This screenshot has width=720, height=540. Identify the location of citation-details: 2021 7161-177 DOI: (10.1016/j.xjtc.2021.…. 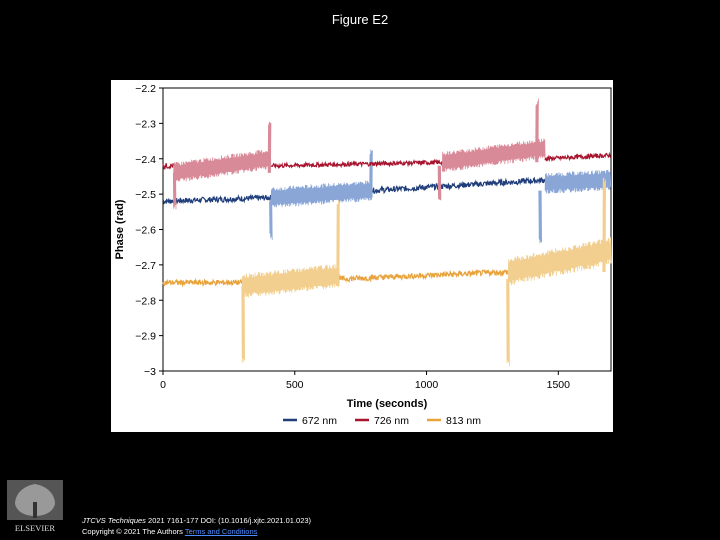
(228, 520).